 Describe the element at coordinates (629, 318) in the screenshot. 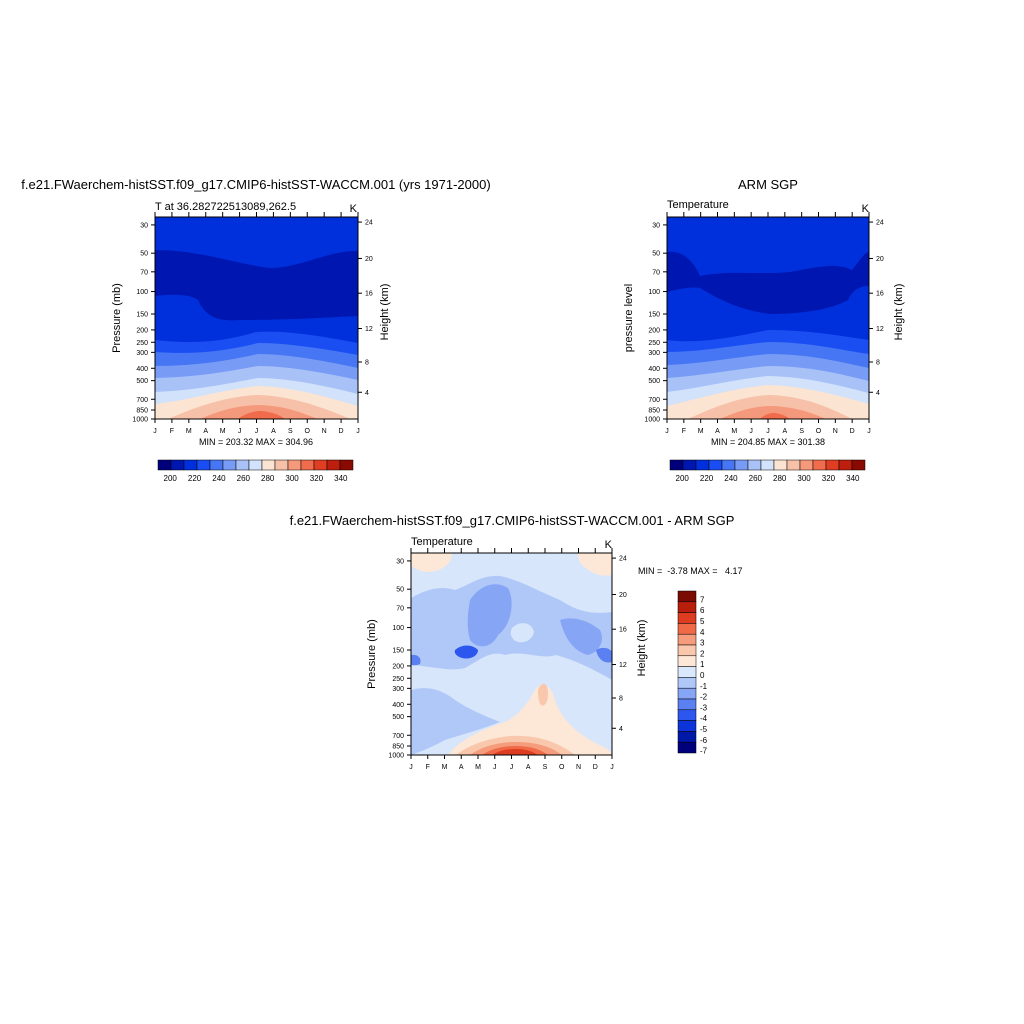

I see `y-axis-label: pressure level` at that location.